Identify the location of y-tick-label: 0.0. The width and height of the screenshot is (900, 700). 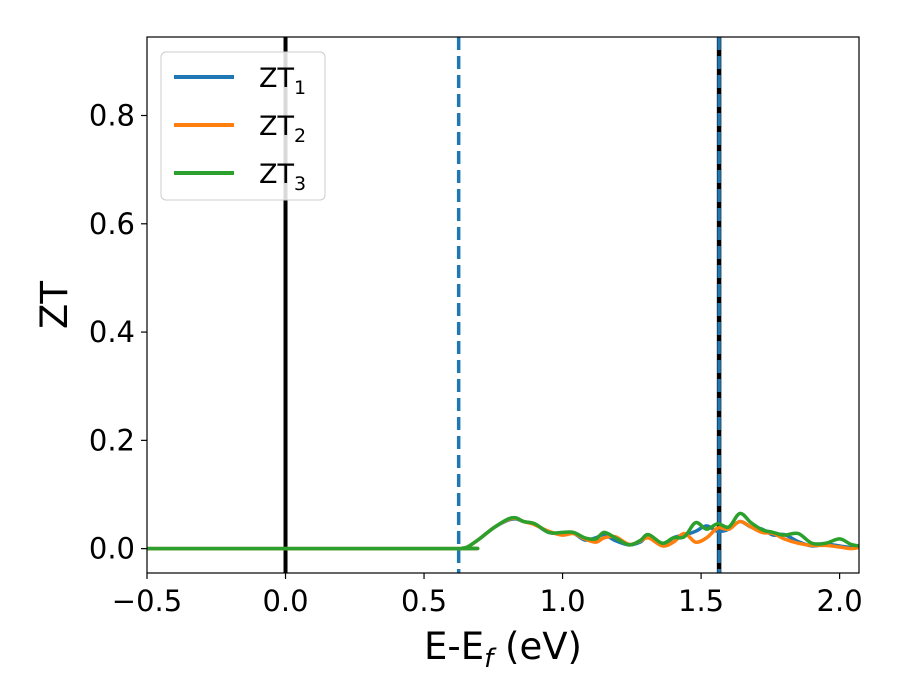
(112, 549).